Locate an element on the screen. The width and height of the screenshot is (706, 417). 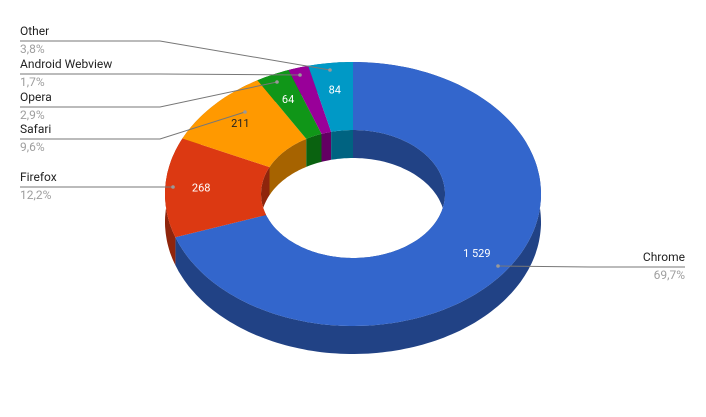
percent-label: 1,7% is located at coordinates (32, 82).